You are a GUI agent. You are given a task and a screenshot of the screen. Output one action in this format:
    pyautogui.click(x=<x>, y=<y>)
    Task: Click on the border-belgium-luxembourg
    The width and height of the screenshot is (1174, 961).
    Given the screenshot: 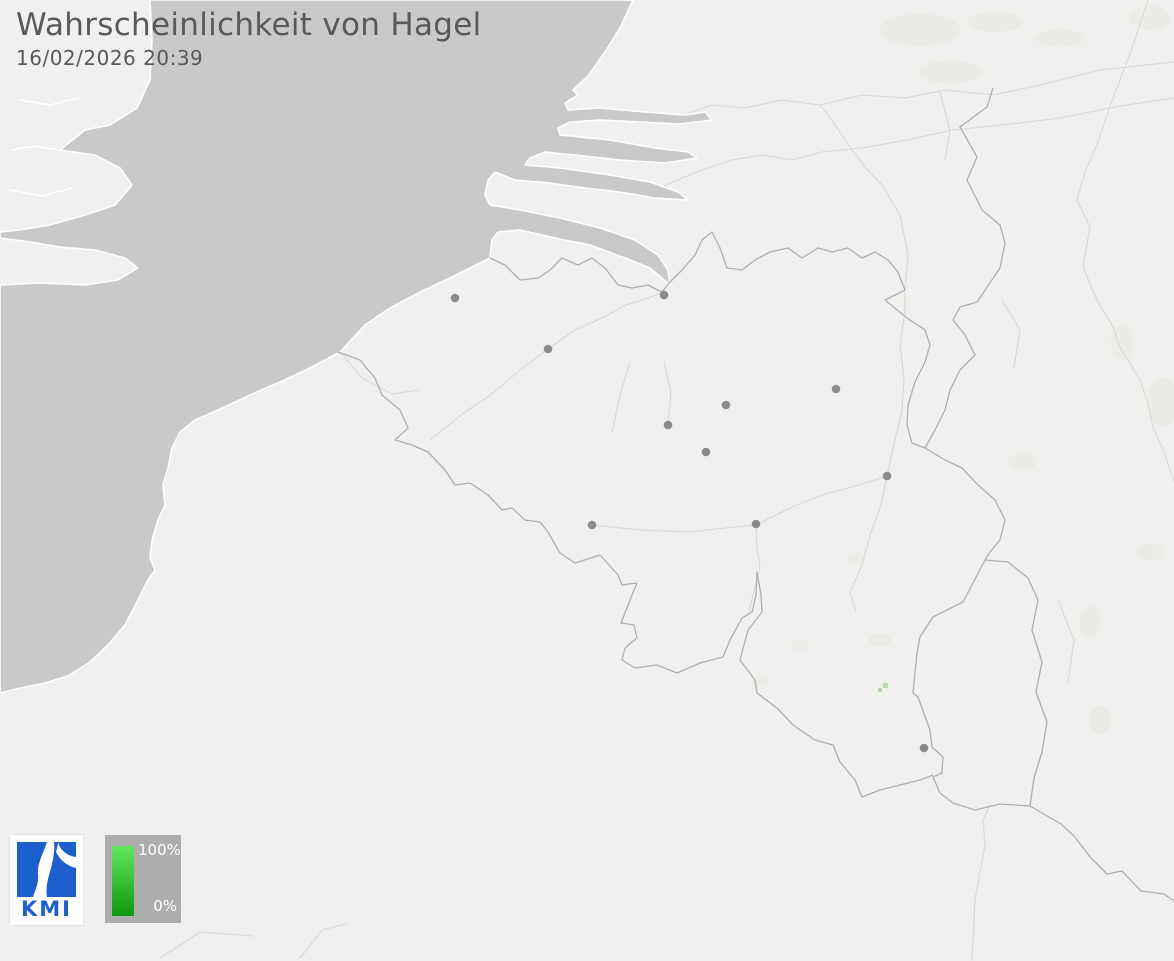 What is the action you would take?
    pyautogui.click(x=949, y=681)
    